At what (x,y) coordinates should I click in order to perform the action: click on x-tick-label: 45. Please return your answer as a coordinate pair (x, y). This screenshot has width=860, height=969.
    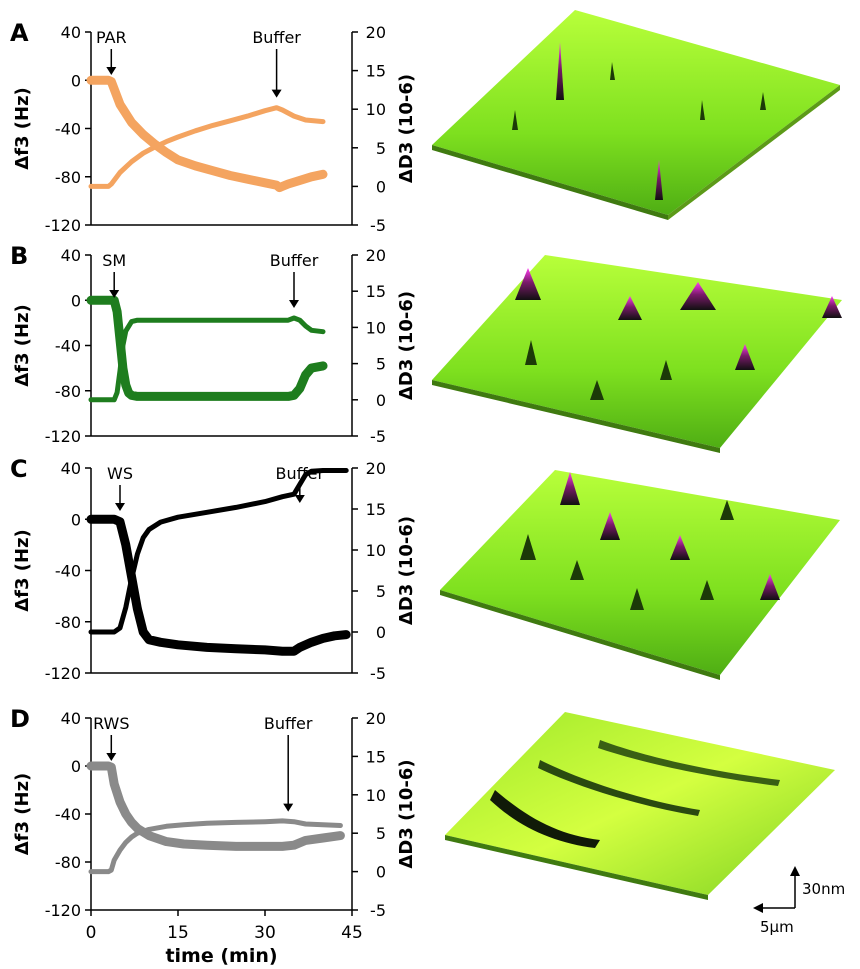
    Looking at the image, I should click on (352, 933).